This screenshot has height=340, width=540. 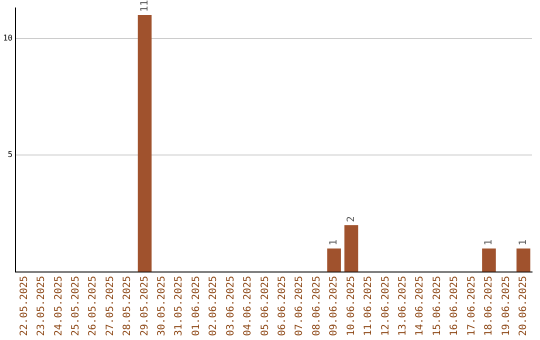 What do you see at coordinates (179, 306) in the screenshot?
I see `x-tick-label: 31.05.2025` at bounding box center [179, 306].